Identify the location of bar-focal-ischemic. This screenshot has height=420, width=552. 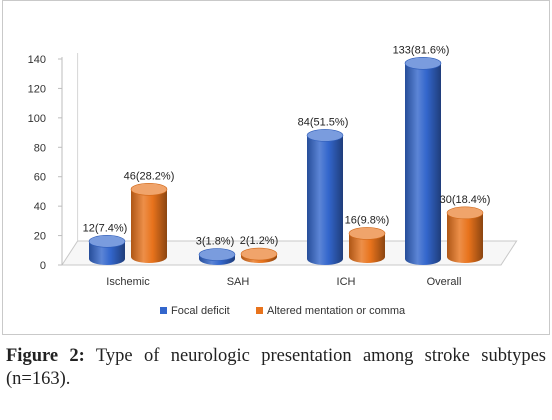
(107, 250).